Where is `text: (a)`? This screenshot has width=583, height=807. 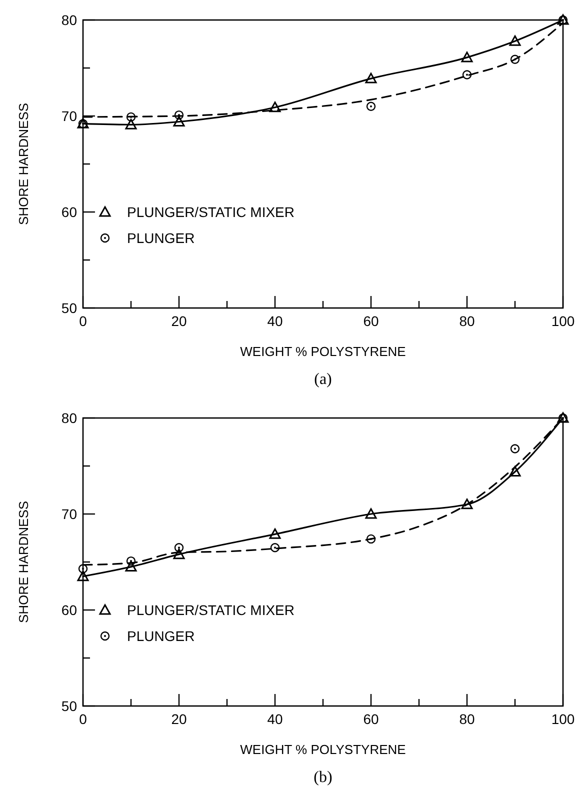
text: (a) is located at coordinates (323, 379).